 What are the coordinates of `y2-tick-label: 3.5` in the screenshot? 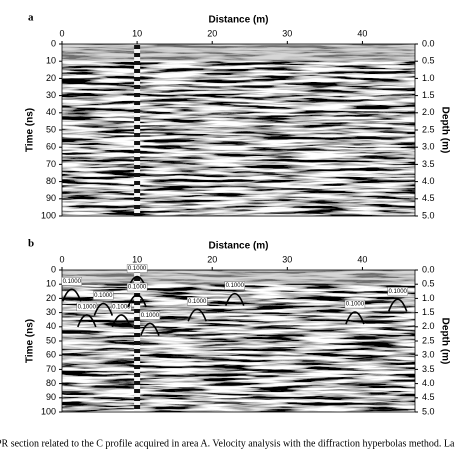 It's located at (428, 369).